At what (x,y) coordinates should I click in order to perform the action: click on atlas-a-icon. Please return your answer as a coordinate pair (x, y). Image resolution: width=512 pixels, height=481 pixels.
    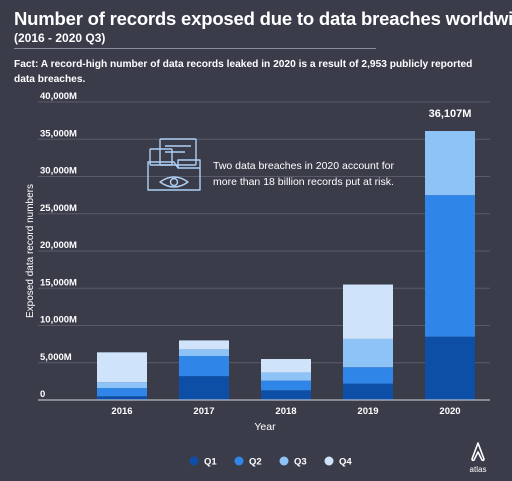
    Looking at the image, I should click on (478, 452).